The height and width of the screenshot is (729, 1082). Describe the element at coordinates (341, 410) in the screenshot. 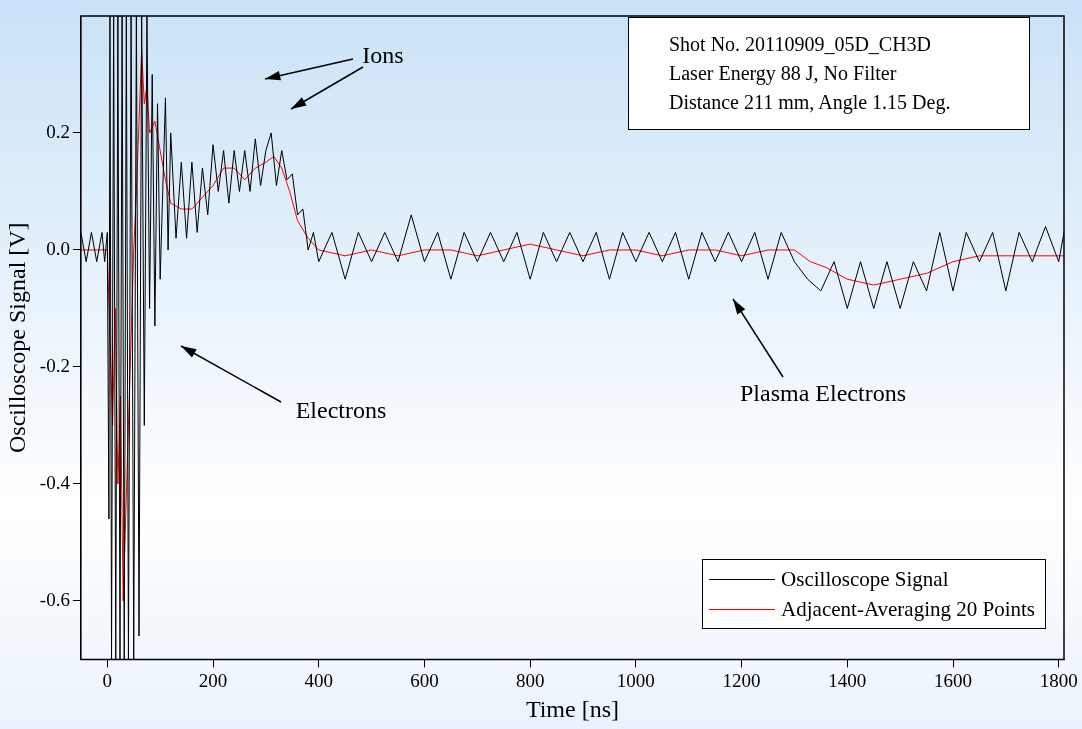

I see `annotation: Electrons` at that location.